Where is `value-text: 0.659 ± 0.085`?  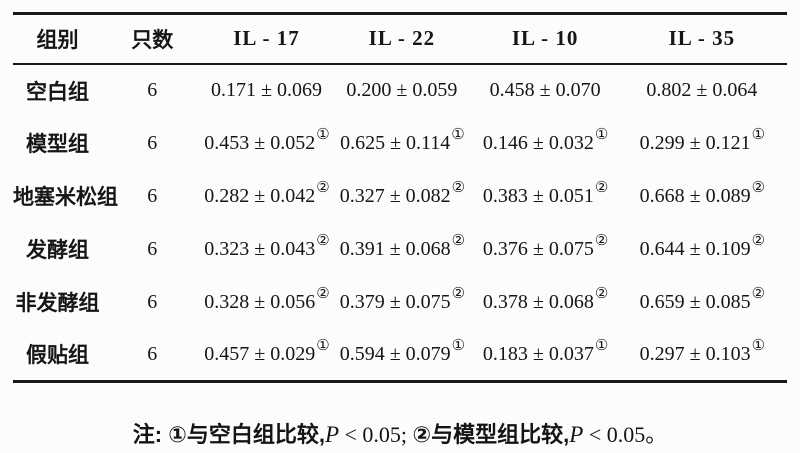
value-text: 0.659 ± 0.085 is located at coordinates (695, 301).